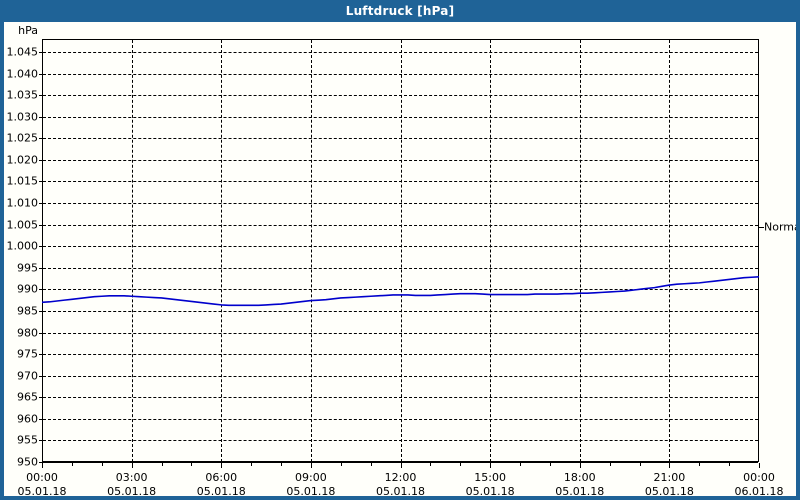  I want to click on normal-tick-mark, so click(761, 227).